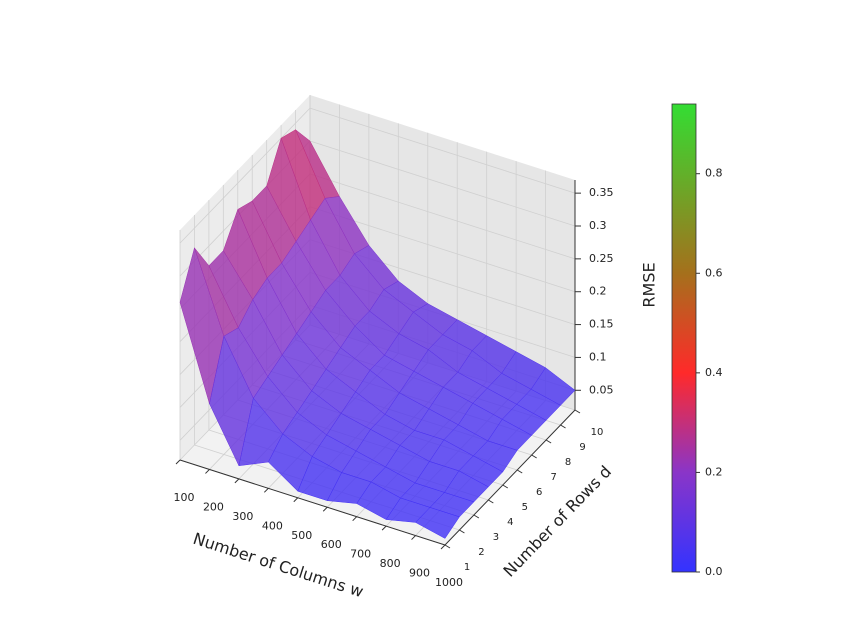 The width and height of the screenshot is (856, 643). Describe the element at coordinates (510, 522) in the screenshot. I see `y-tick-label: 4` at that location.